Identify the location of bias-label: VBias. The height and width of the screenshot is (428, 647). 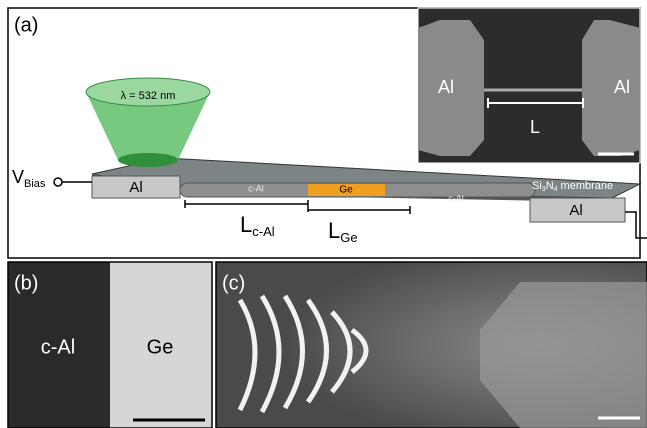
(29, 178).